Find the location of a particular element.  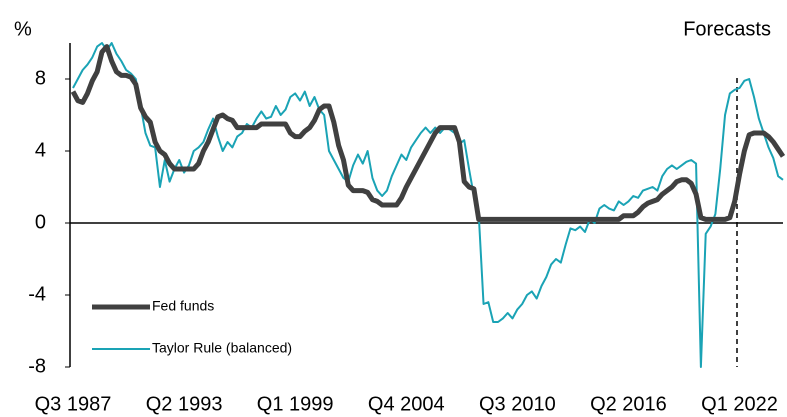

x-tick-label: Q2 1993 is located at coordinates (184, 404).